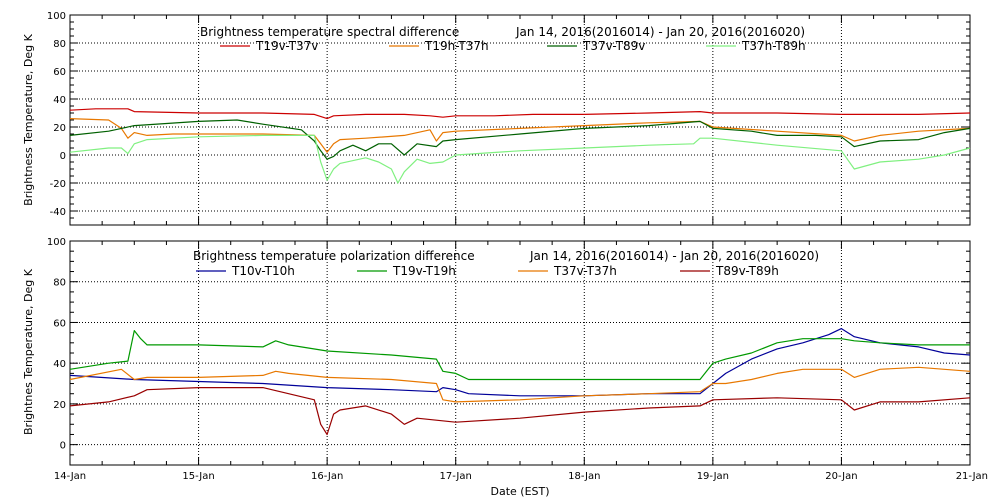  I want to click on polarization-ytick-label: 40, so click(59, 364).